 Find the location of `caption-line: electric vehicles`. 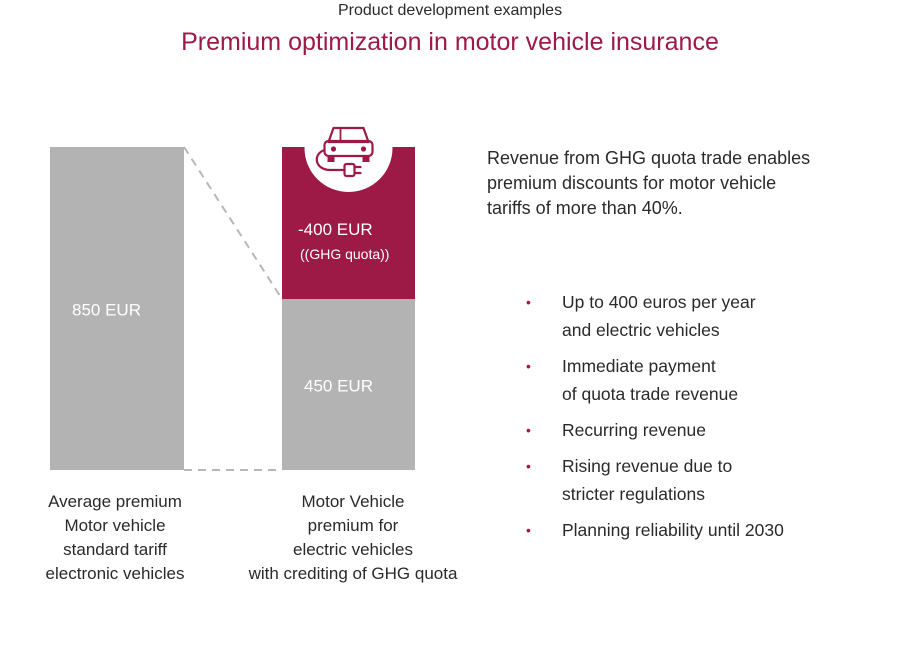

caption-line: electric vehicles is located at coordinates (353, 549).